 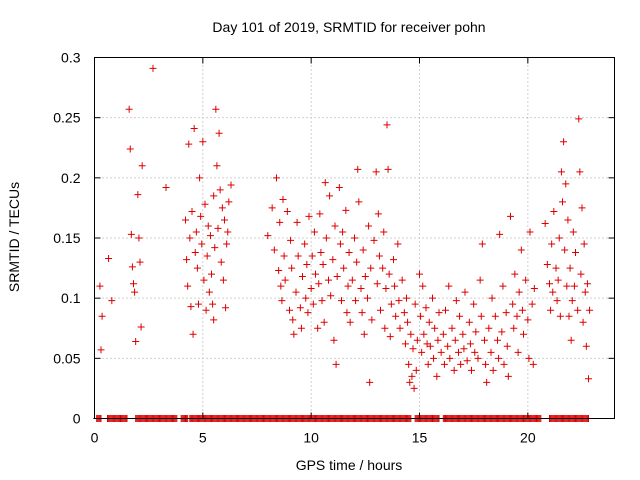 What do you see at coordinates (66, 238) in the screenshot?
I see `y-tick-label: 0.15` at bounding box center [66, 238].